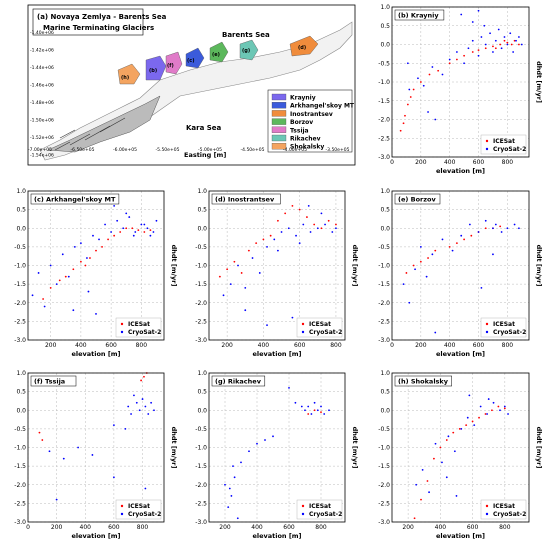 The width and height of the screenshot is (550, 548). I want to click on map-ytick-label: -1.44e+06, so click(42, 68).